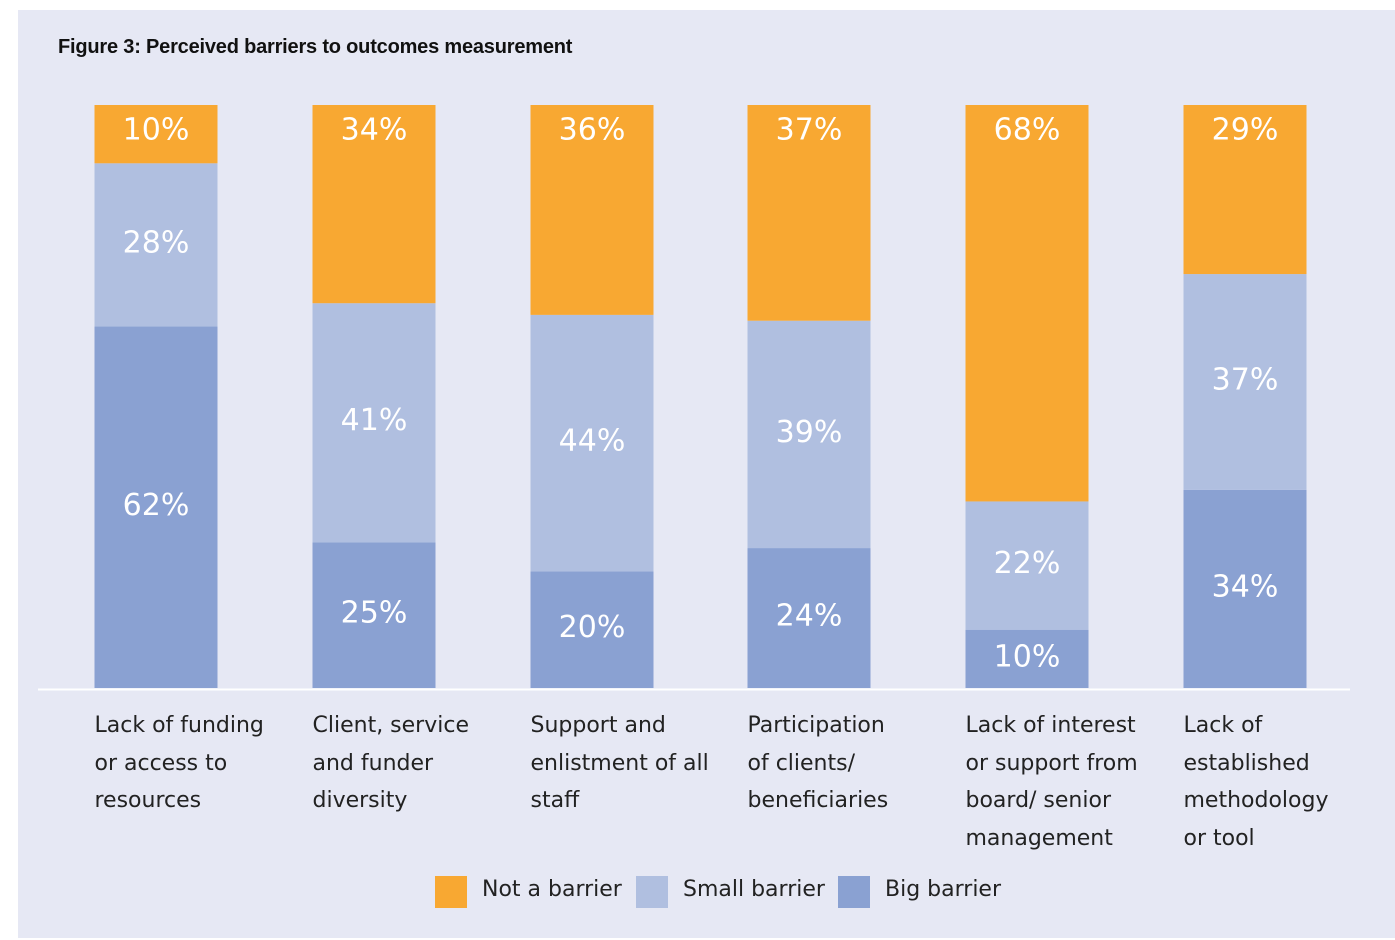 The image size is (1395, 940). What do you see at coordinates (1245, 130) in the screenshot?
I see `data-label-not-a-barrier-methodology: 29%` at bounding box center [1245, 130].